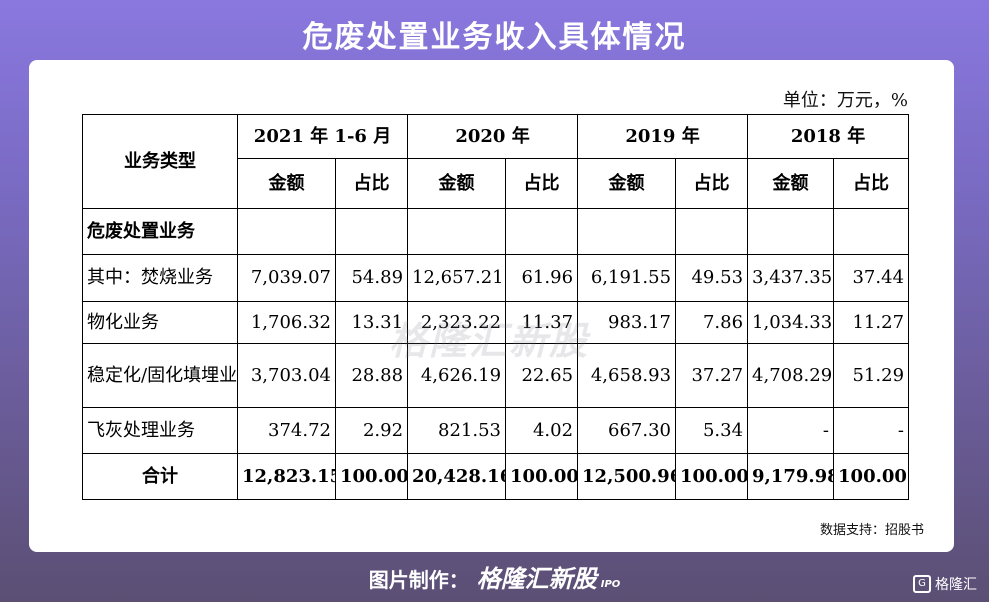 This screenshot has width=989, height=602. What do you see at coordinates (457, 476) in the screenshot?
I see `amount-cell: 20,428.16` at bounding box center [457, 476].